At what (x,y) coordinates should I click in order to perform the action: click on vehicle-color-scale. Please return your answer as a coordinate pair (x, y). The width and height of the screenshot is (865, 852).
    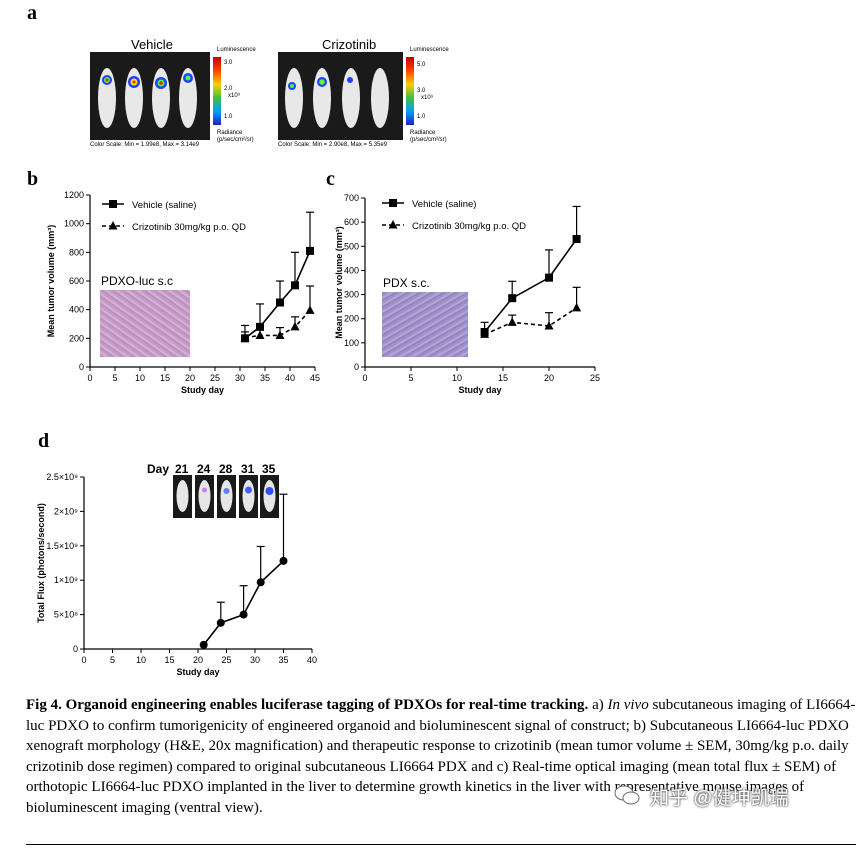
    Looking at the image, I should click on (217, 91).